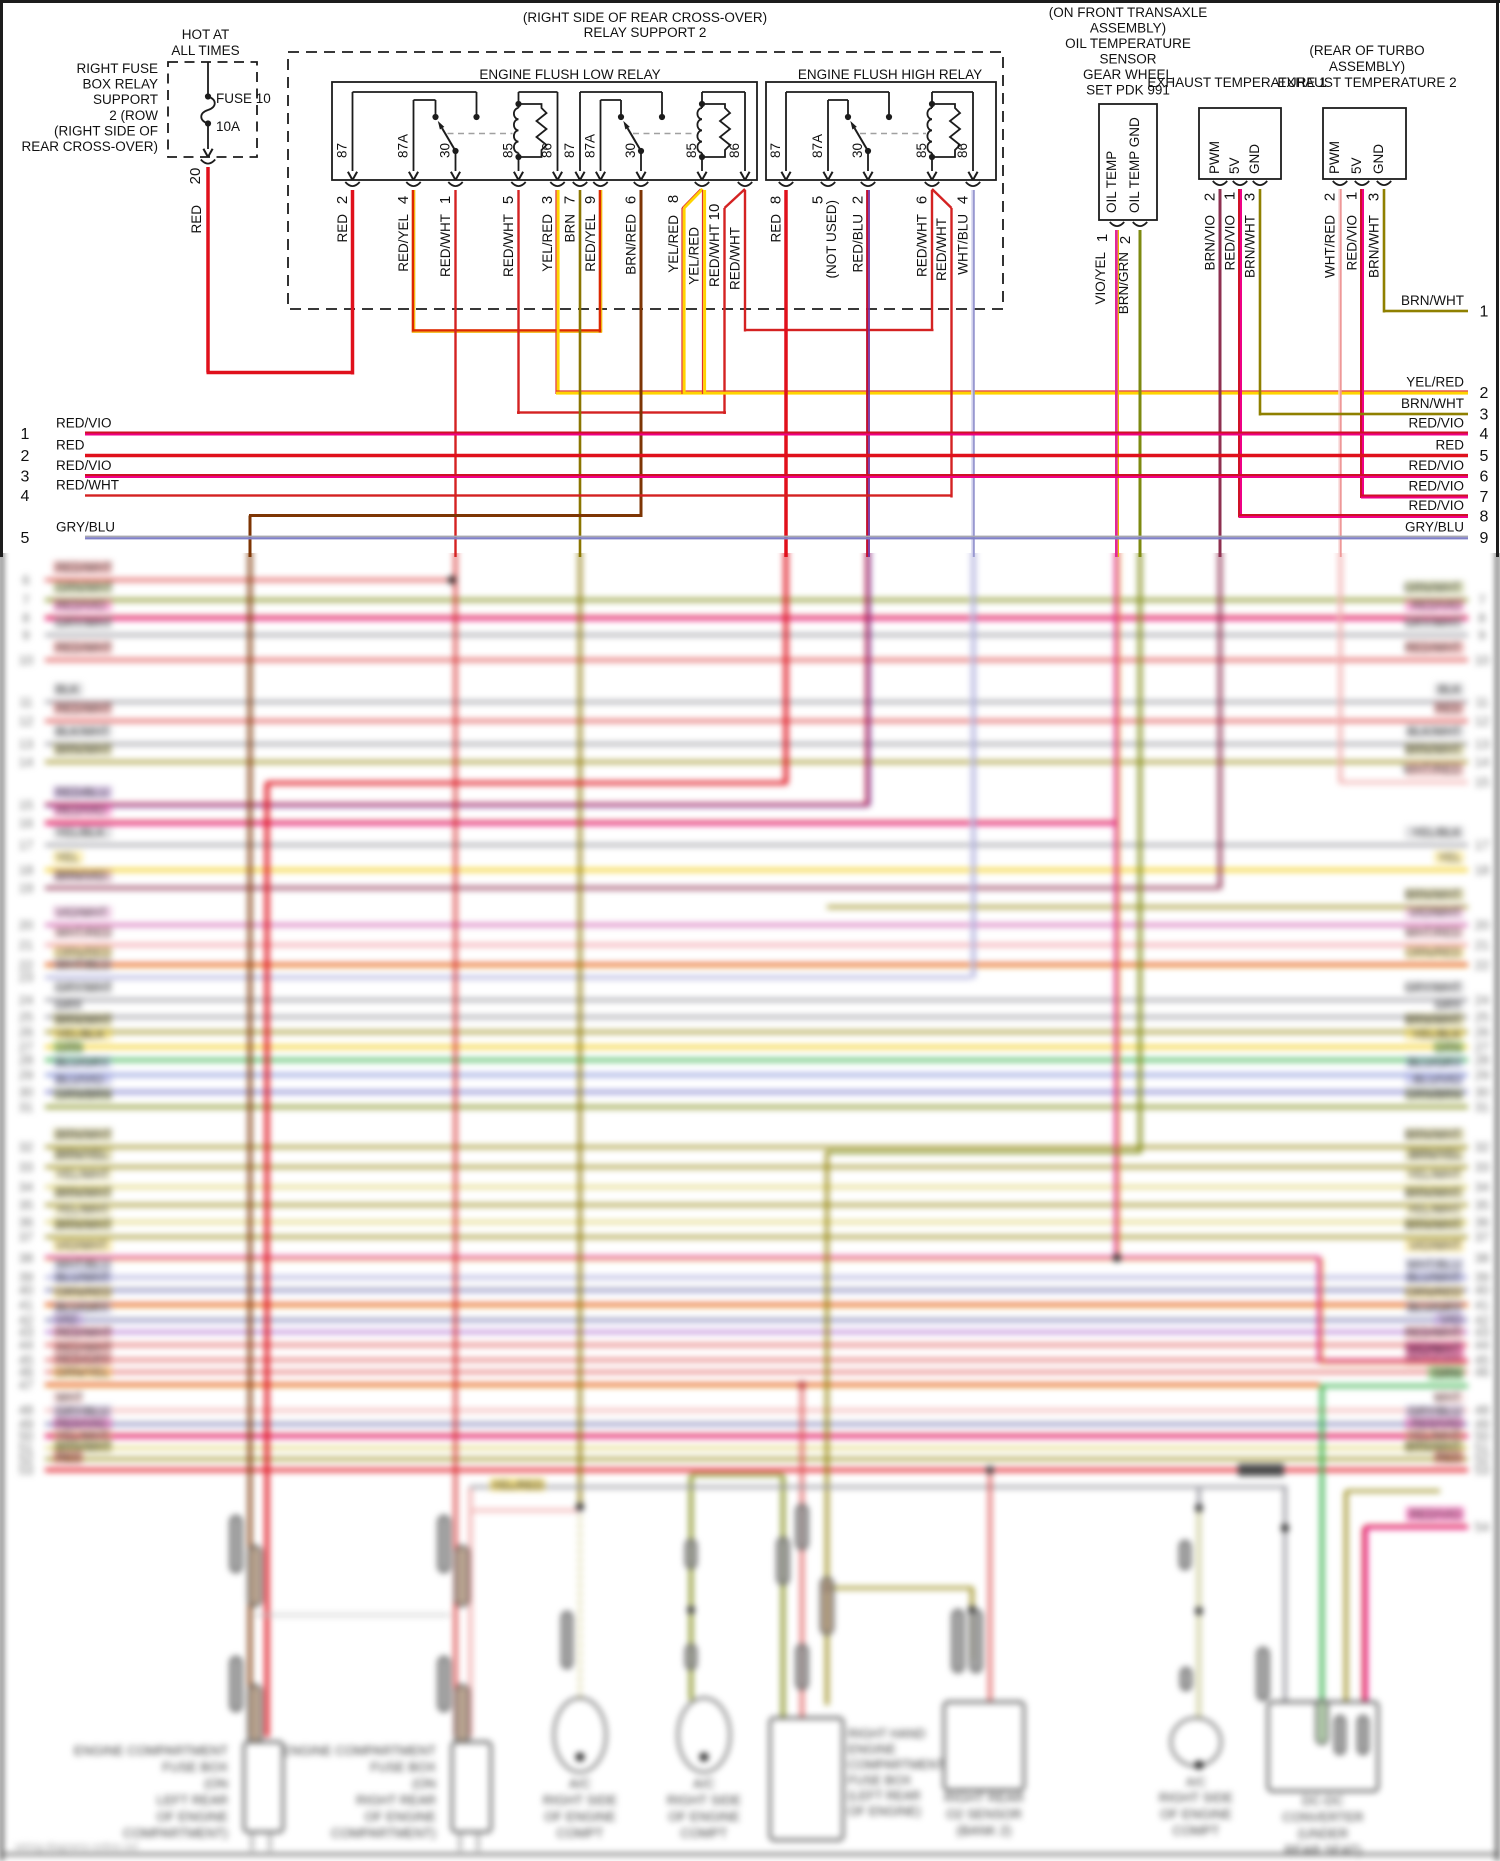  What do you see at coordinates (1482, 1107) in the screenshot?
I see `svg-text: 31` at bounding box center [1482, 1107].